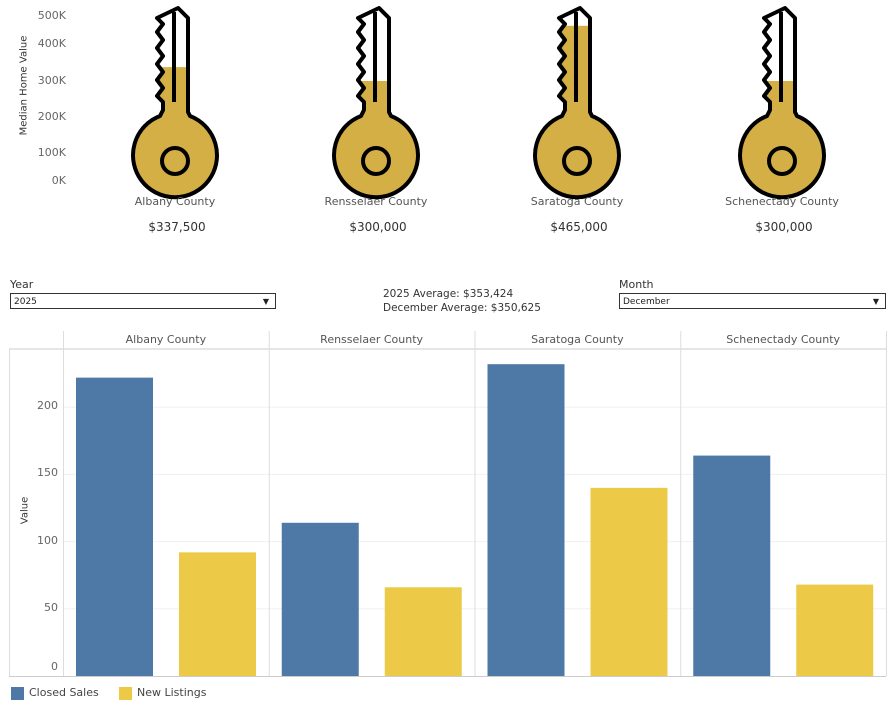  Describe the element at coordinates (175, 201) in the screenshot. I see `county-name: Albany County` at that location.